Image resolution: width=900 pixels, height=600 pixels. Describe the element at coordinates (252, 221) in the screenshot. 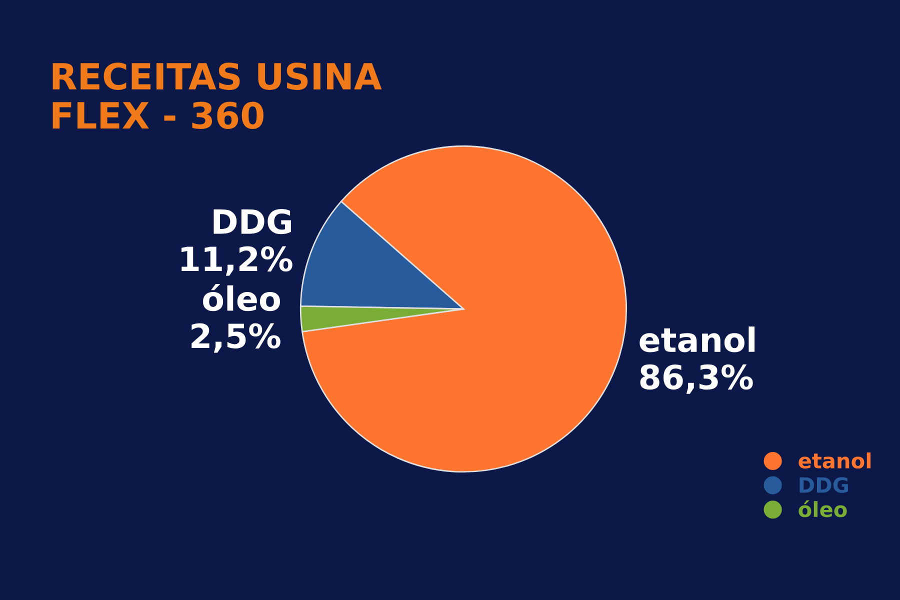

I see `slice-label: DDG` at that location.